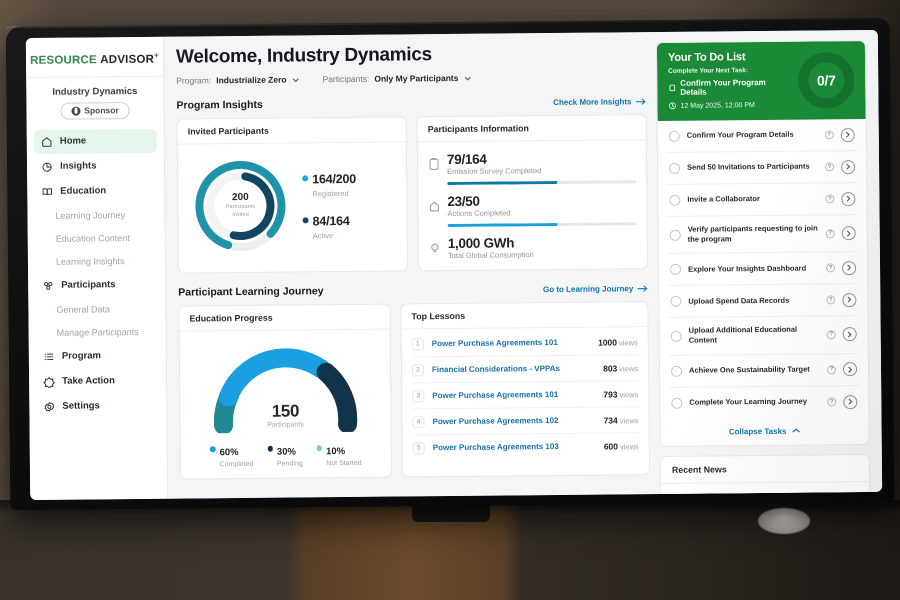 The width and height of the screenshot is (900, 600). What do you see at coordinates (599, 102) in the screenshot?
I see `check-more-insights-link: Check More Insights` at bounding box center [599, 102].